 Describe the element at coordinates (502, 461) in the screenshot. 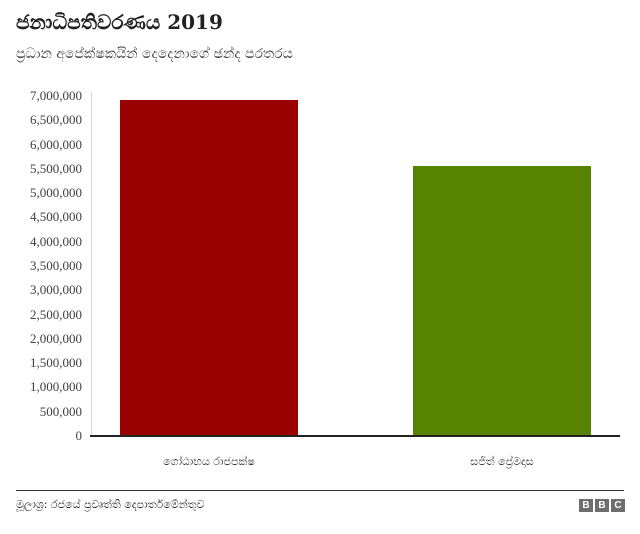

I see `x-category-label: සජිත් ප්‍රේමදාස` at that location.